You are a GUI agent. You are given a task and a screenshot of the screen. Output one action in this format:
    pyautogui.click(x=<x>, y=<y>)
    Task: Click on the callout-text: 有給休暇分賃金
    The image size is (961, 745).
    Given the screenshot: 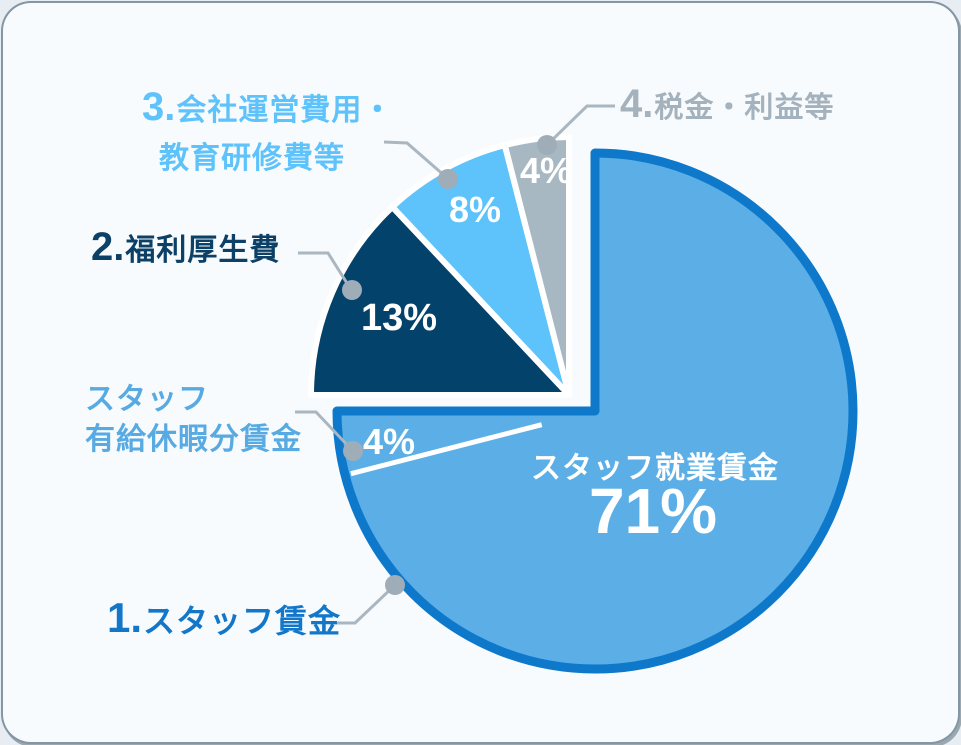 What is the action you would take?
    pyautogui.click(x=193, y=439)
    